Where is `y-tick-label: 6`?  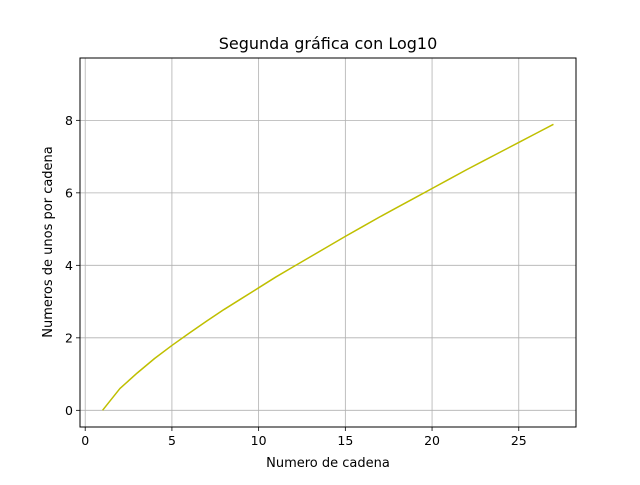
y-tick-label: 6 is located at coordinates (69, 192).